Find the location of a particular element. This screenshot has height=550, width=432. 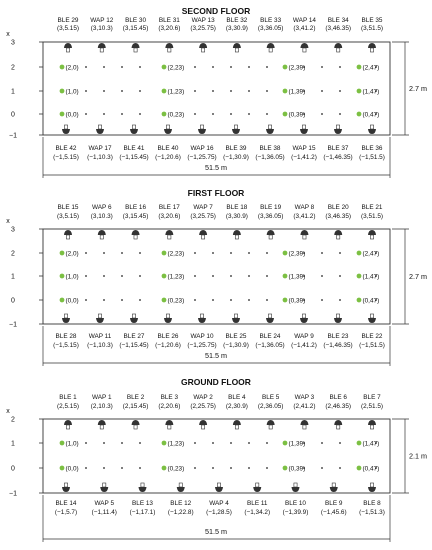

reference-point-label: (1,23) is located at coordinates (176, 443).